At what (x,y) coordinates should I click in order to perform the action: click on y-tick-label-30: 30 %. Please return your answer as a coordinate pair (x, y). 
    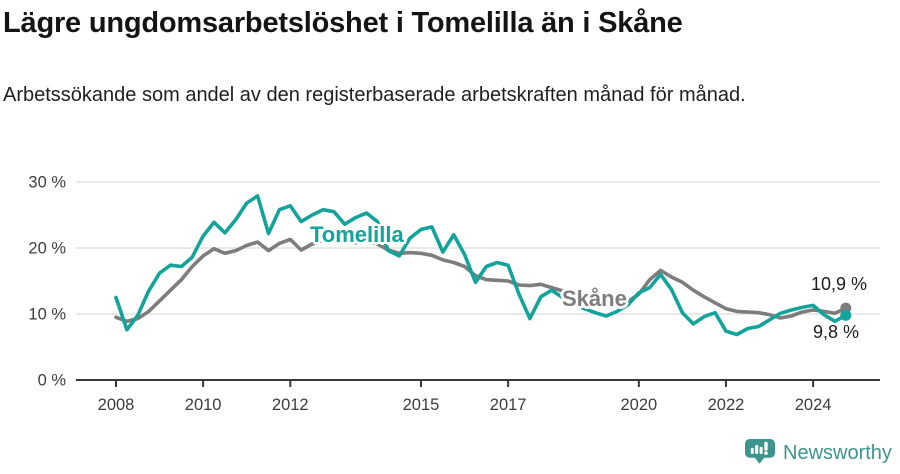
    Looking at the image, I should click on (47, 183).